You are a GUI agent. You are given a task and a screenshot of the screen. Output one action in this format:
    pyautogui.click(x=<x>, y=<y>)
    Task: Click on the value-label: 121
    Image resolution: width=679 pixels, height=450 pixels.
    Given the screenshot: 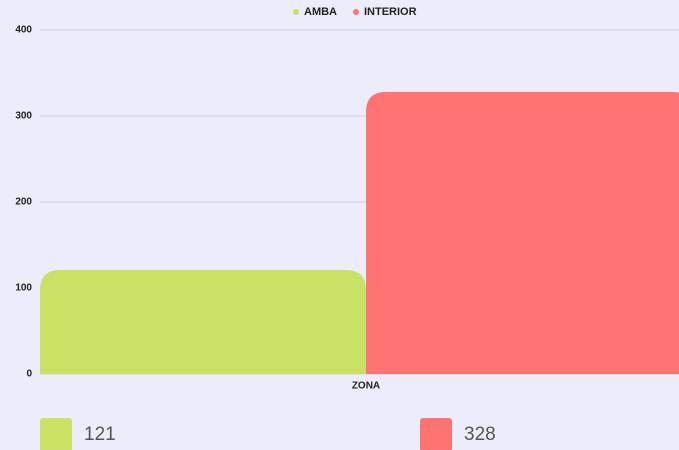 What is the action you would take?
    pyautogui.click(x=100, y=434)
    